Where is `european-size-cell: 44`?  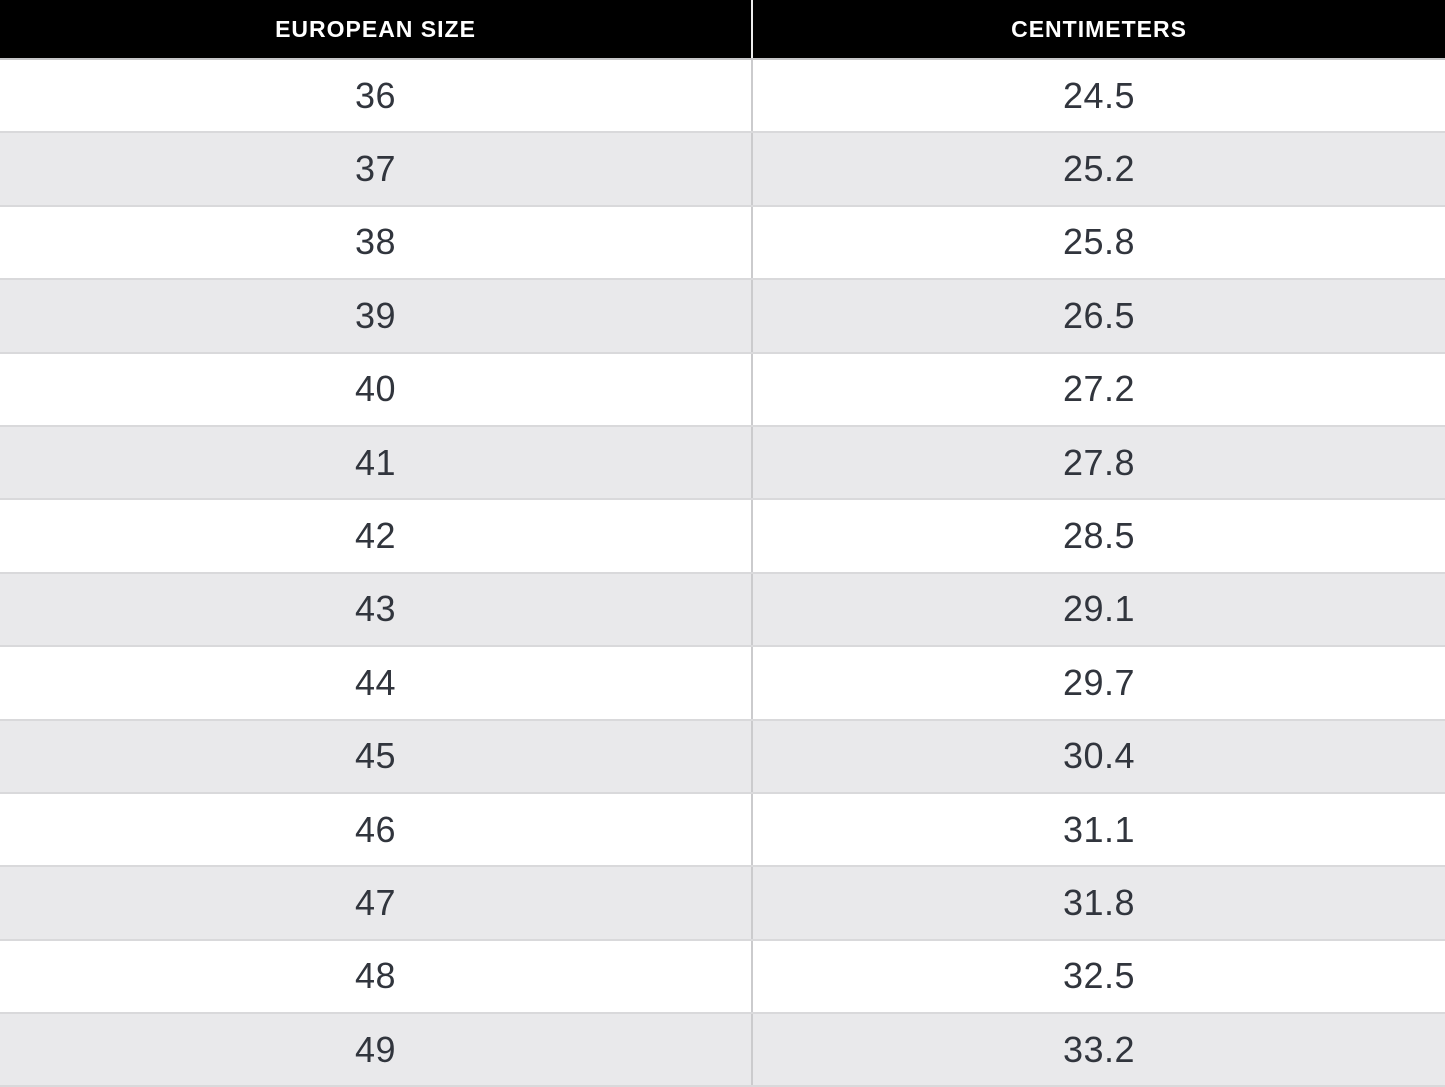
european-size-cell: 44 is located at coordinates (376, 683).